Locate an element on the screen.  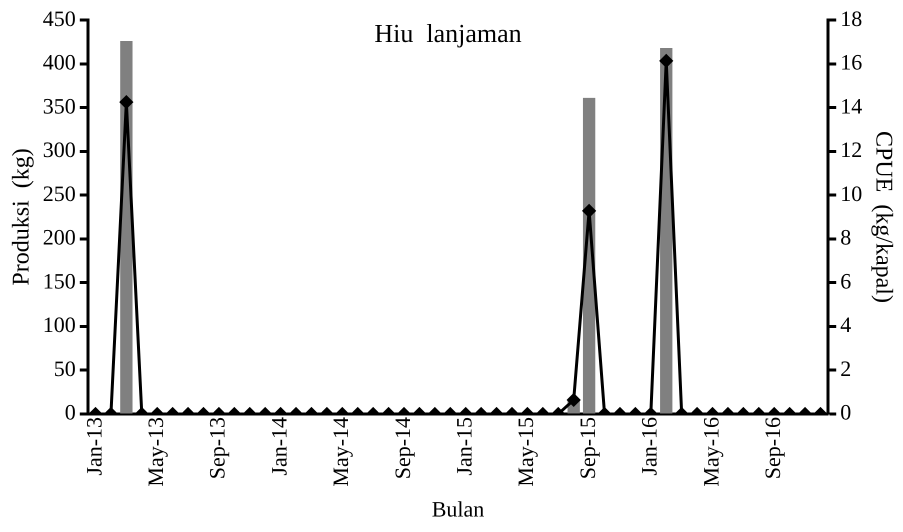
x-tick-label: Sep-14 is located at coordinates (402, 448).